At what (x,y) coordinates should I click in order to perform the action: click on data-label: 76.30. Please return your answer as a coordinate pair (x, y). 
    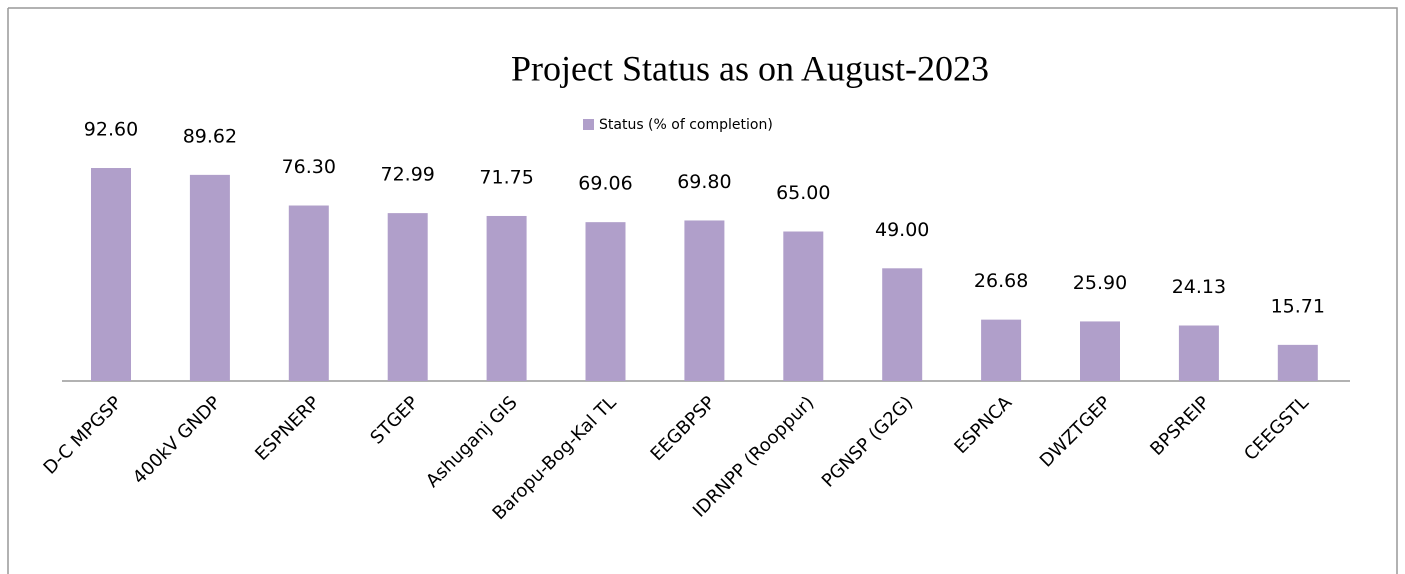
    Looking at the image, I should click on (309, 167).